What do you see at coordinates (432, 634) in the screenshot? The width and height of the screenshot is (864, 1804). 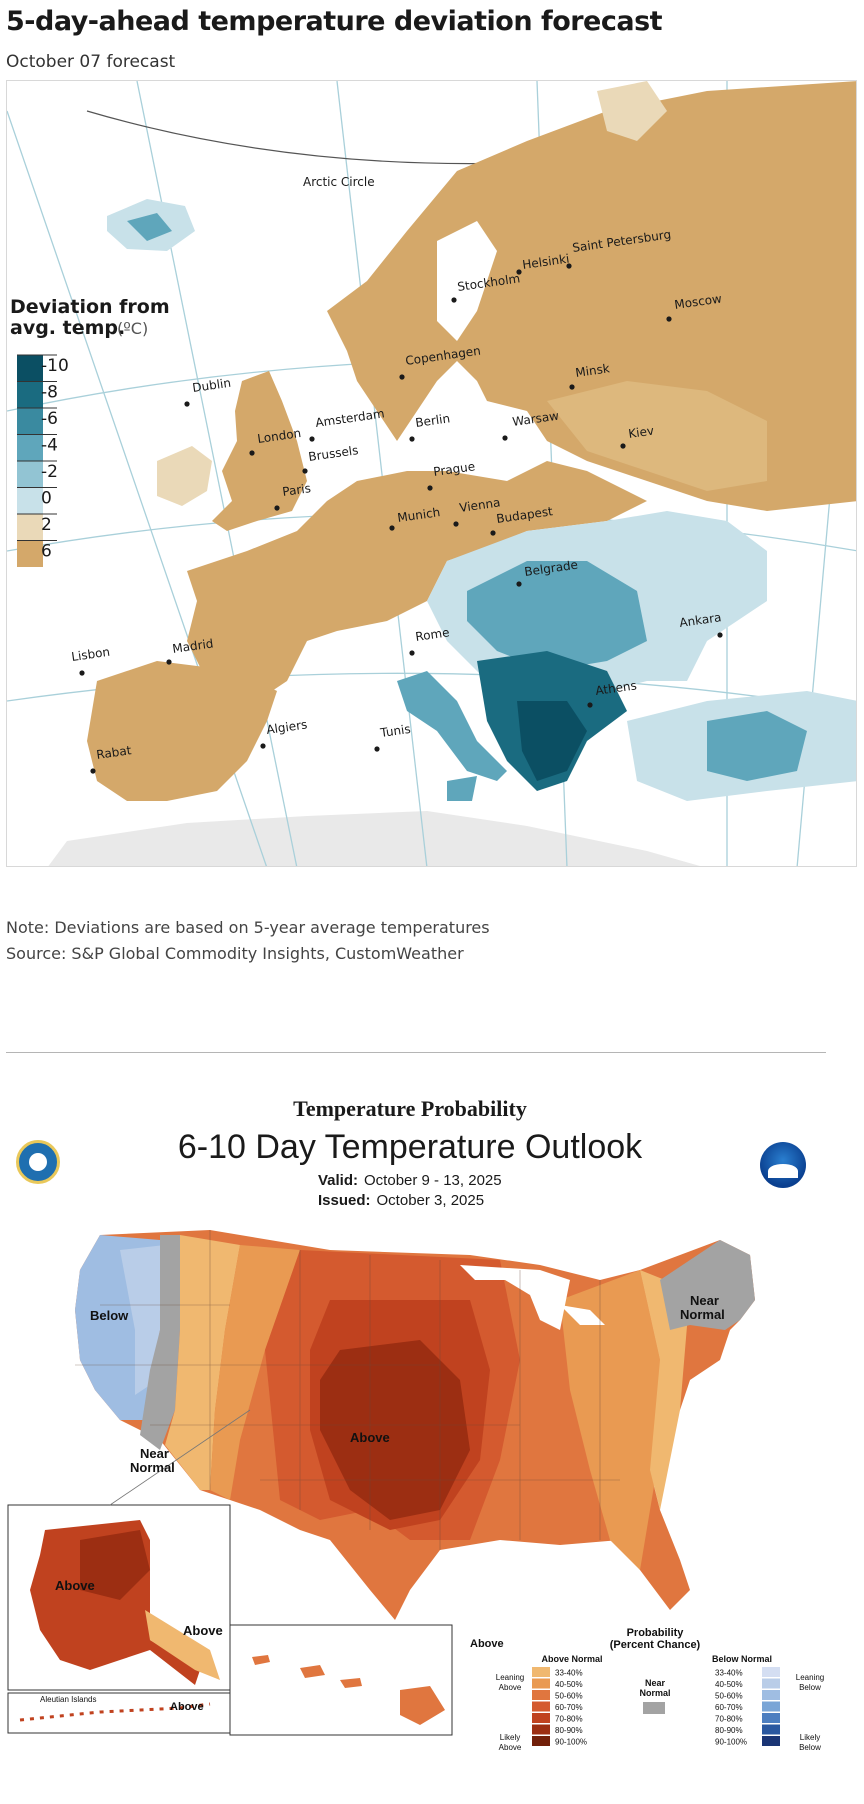 I see `city-label: Rome` at bounding box center [432, 634].